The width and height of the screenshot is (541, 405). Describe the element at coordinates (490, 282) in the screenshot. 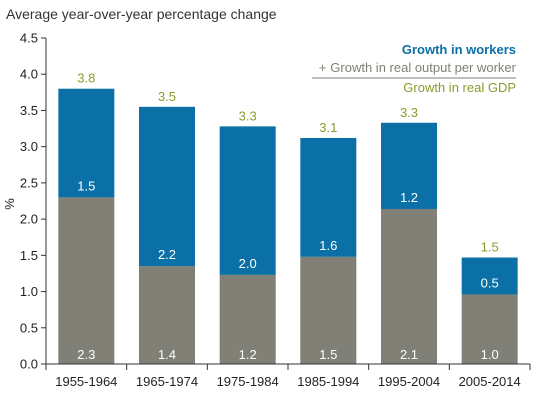

I see `data-label-output: 0.5` at that location.